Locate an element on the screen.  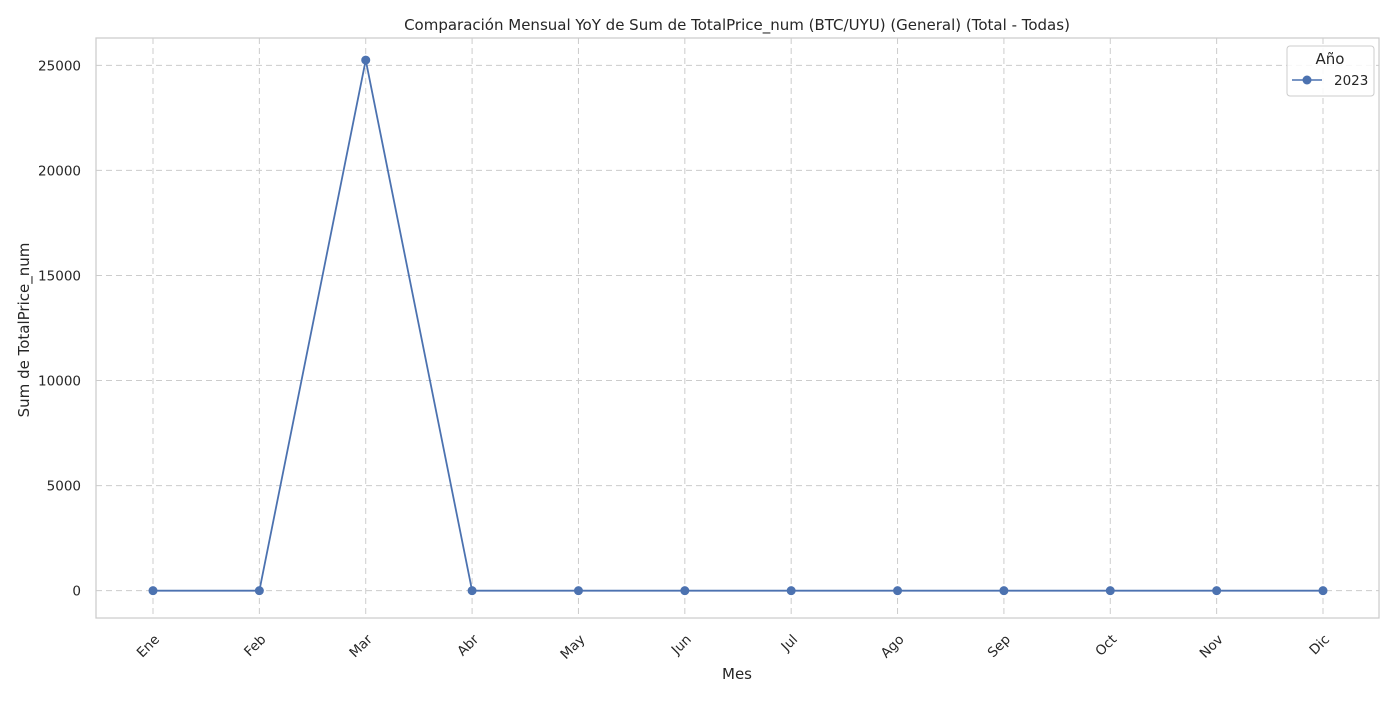
x-tick-label: Ago is located at coordinates (893, 647).